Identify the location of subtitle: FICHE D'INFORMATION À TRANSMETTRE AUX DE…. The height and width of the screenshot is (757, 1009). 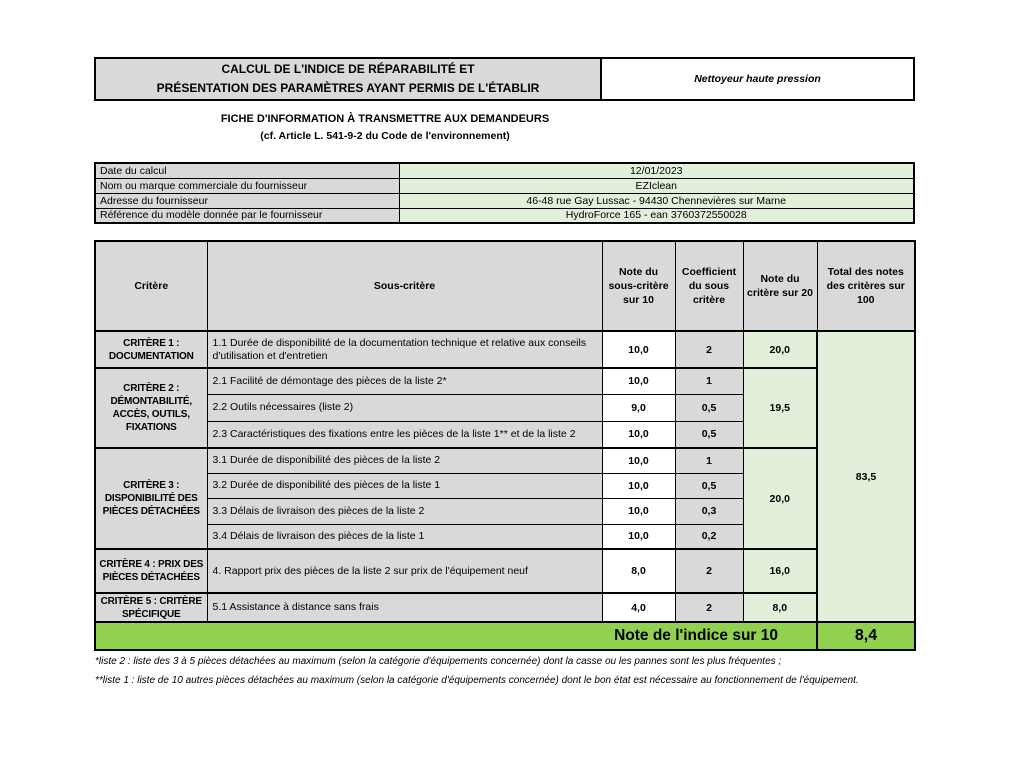
(385, 128).